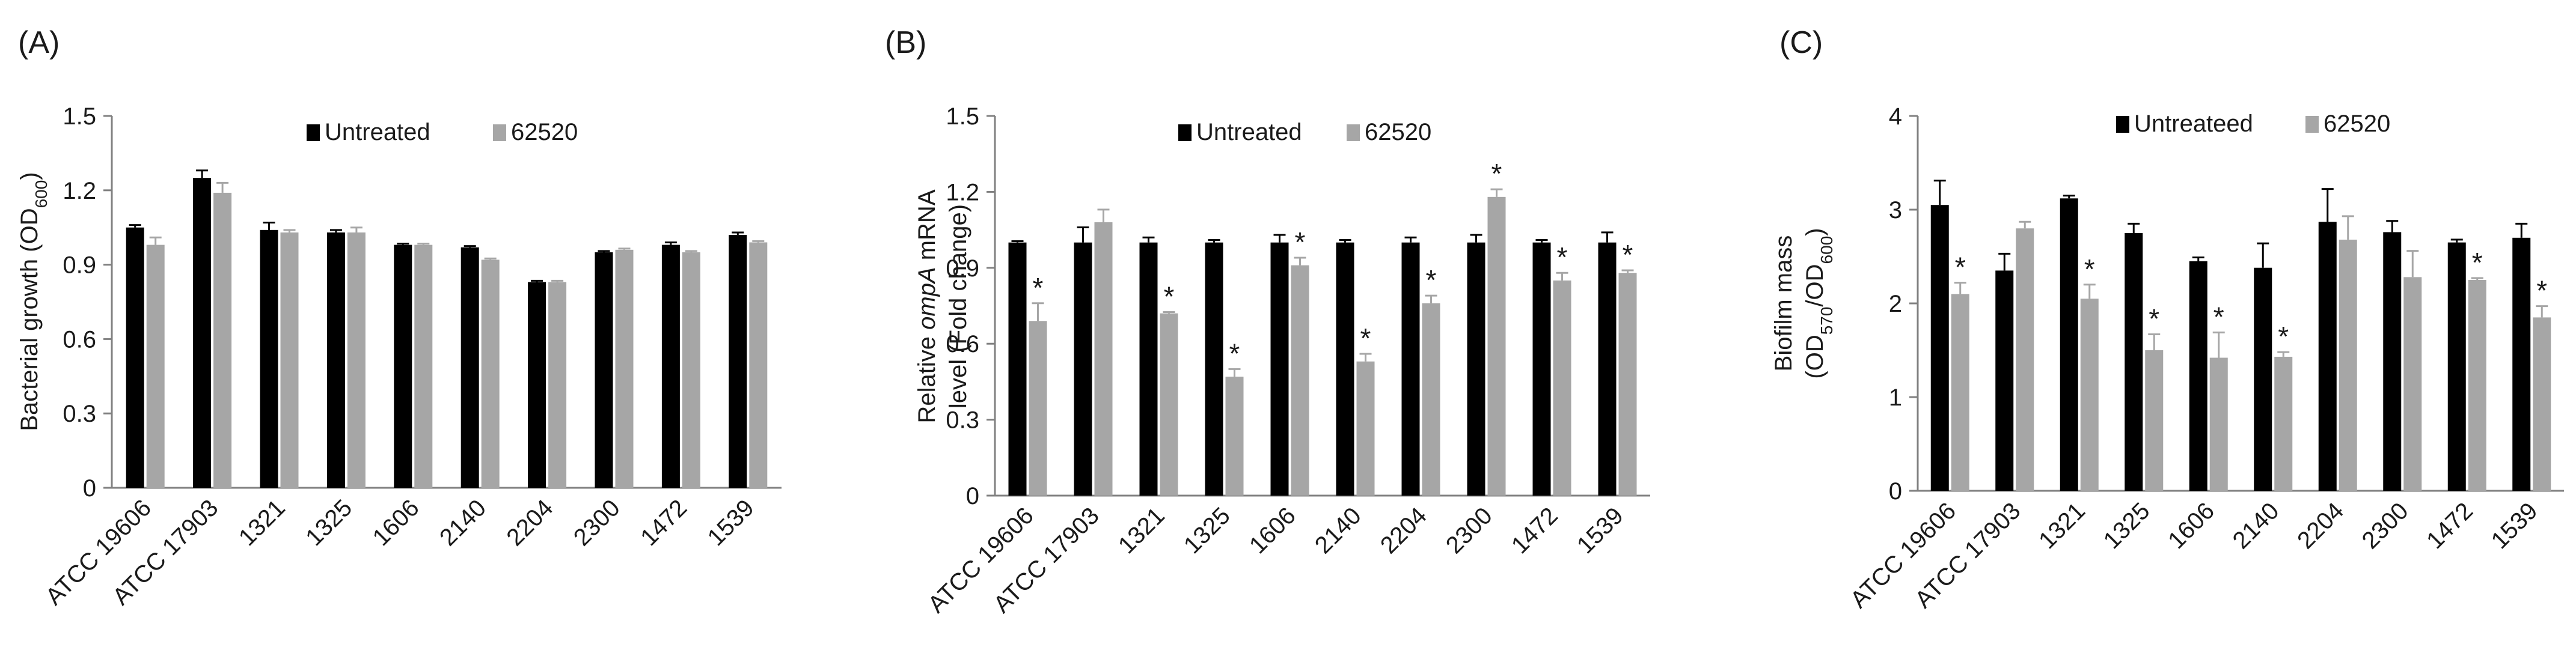  I want to click on y-tick-label: 3, so click(1895, 210).